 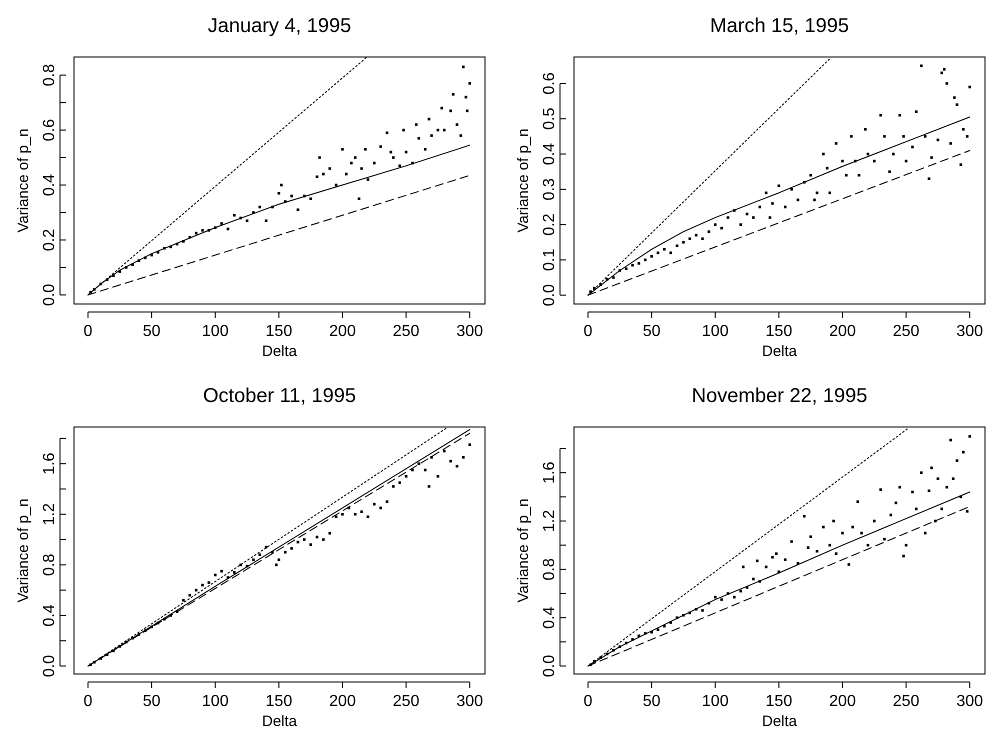 I want to click on chart-title: January 4, 1995, so click(x=280, y=26).